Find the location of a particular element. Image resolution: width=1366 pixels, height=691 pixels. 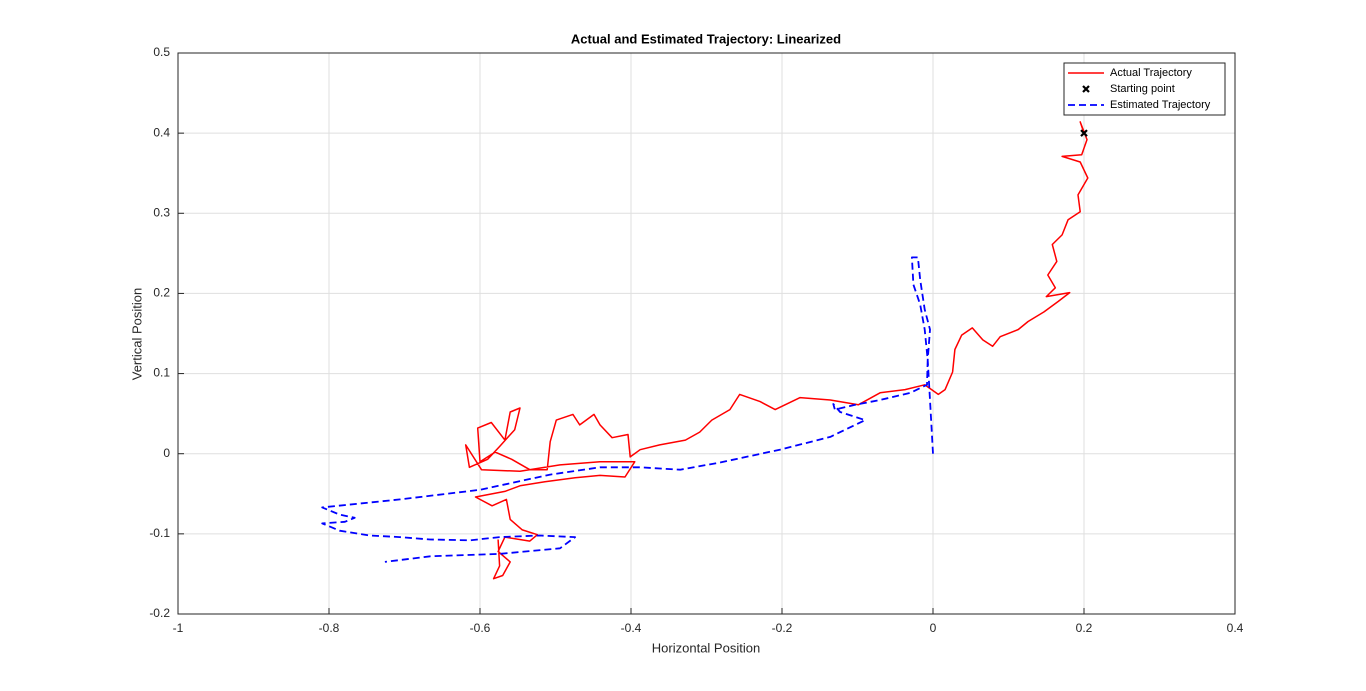

legend-label: Starting point is located at coordinates (1142, 89).